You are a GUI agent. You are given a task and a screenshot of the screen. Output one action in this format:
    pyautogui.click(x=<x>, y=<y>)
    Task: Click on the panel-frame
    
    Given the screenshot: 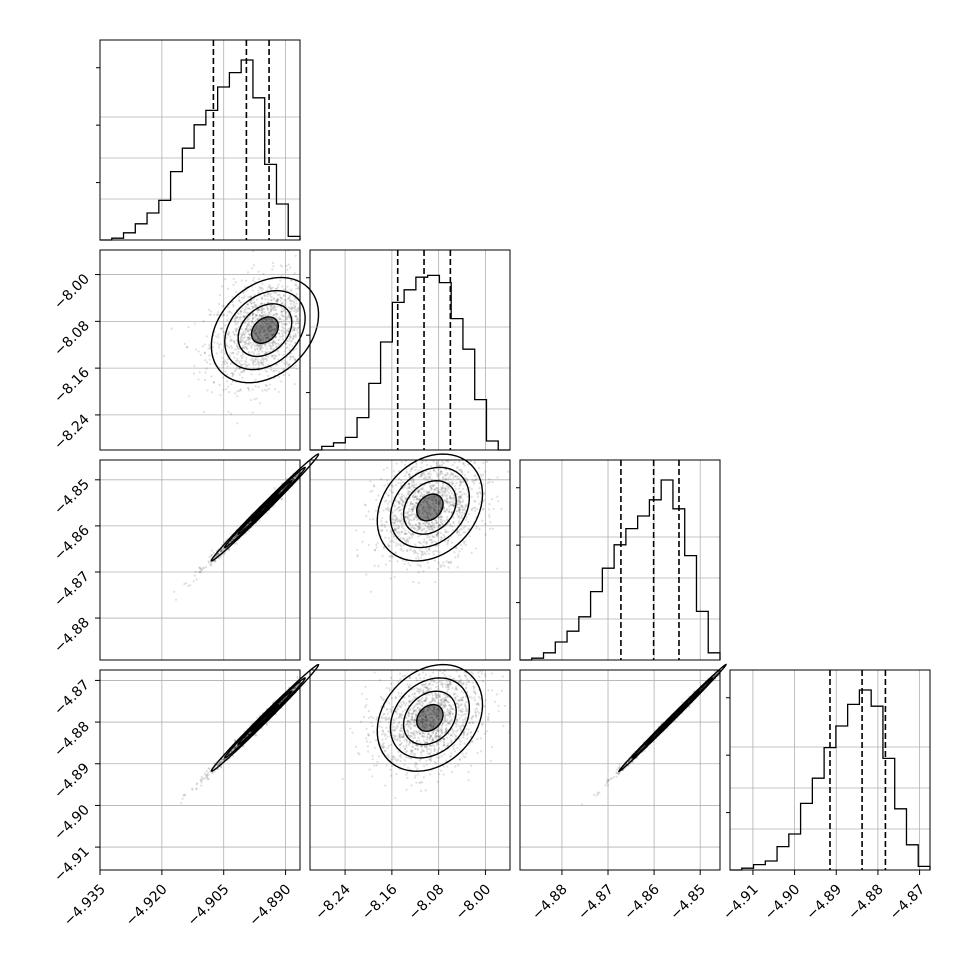 What is the action you would take?
    pyautogui.click(x=620, y=560)
    